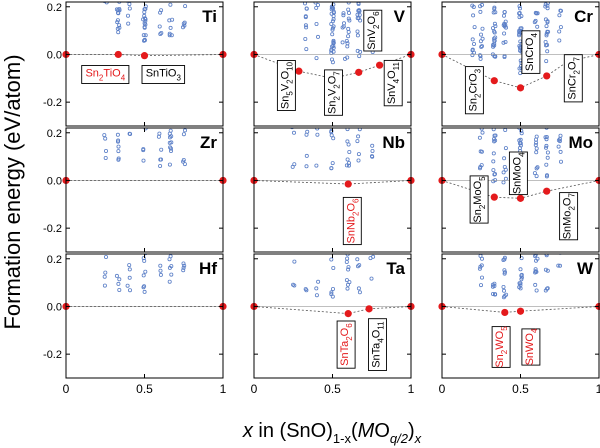 The image size is (600, 448). Describe the element at coordinates (530, 349) in the screenshot. I see `label-part: SnWO` at that location.